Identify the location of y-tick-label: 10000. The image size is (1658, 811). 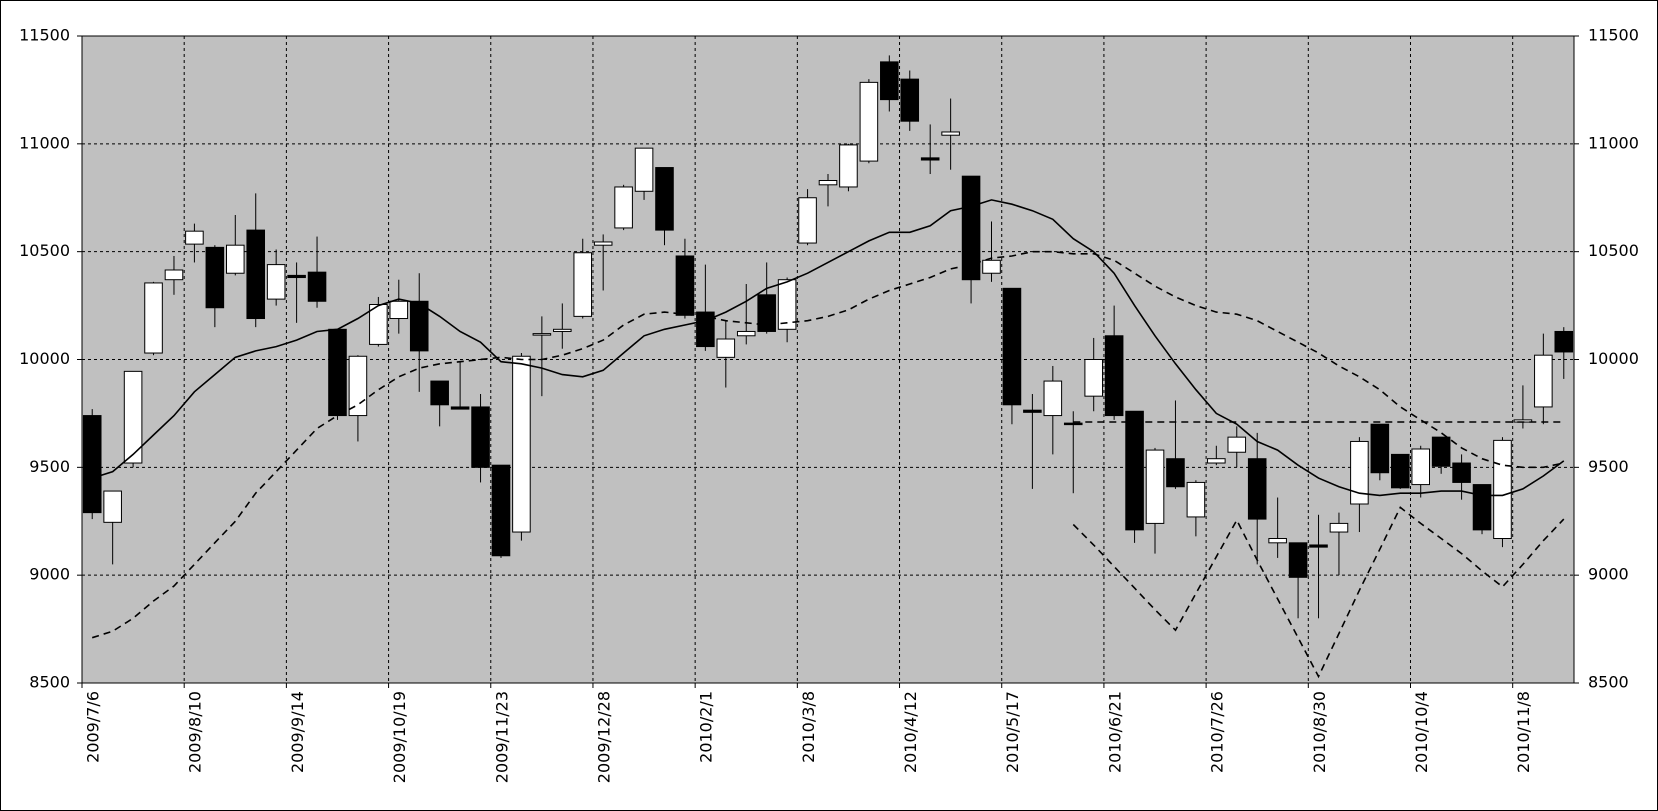
(44, 358).